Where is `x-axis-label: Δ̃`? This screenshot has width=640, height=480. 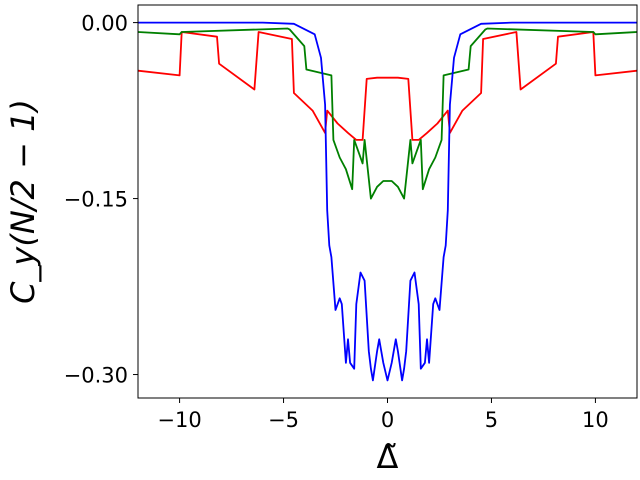 x-axis-label: Δ̃ is located at coordinates (388, 457).